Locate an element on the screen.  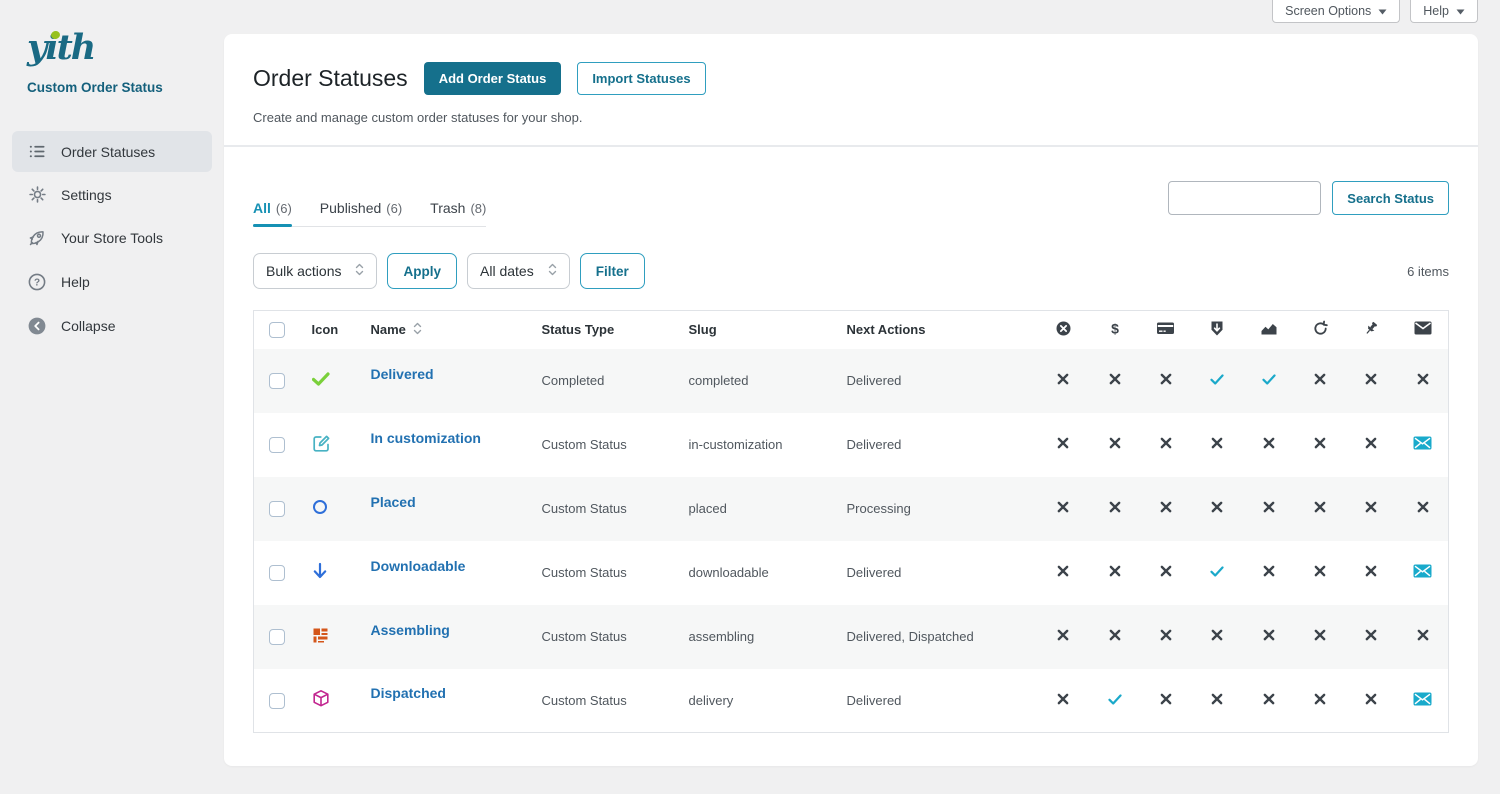
sidebar-item-order-statuses: Order Statuses is located at coordinates (112, 151).